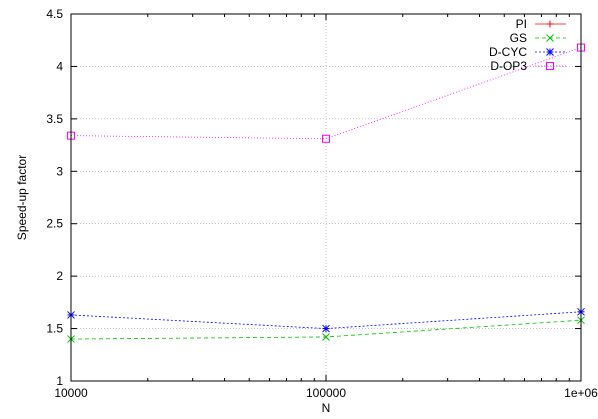  Describe the element at coordinates (326, 320) in the screenshot. I see `series-line-d-cyc` at that location.